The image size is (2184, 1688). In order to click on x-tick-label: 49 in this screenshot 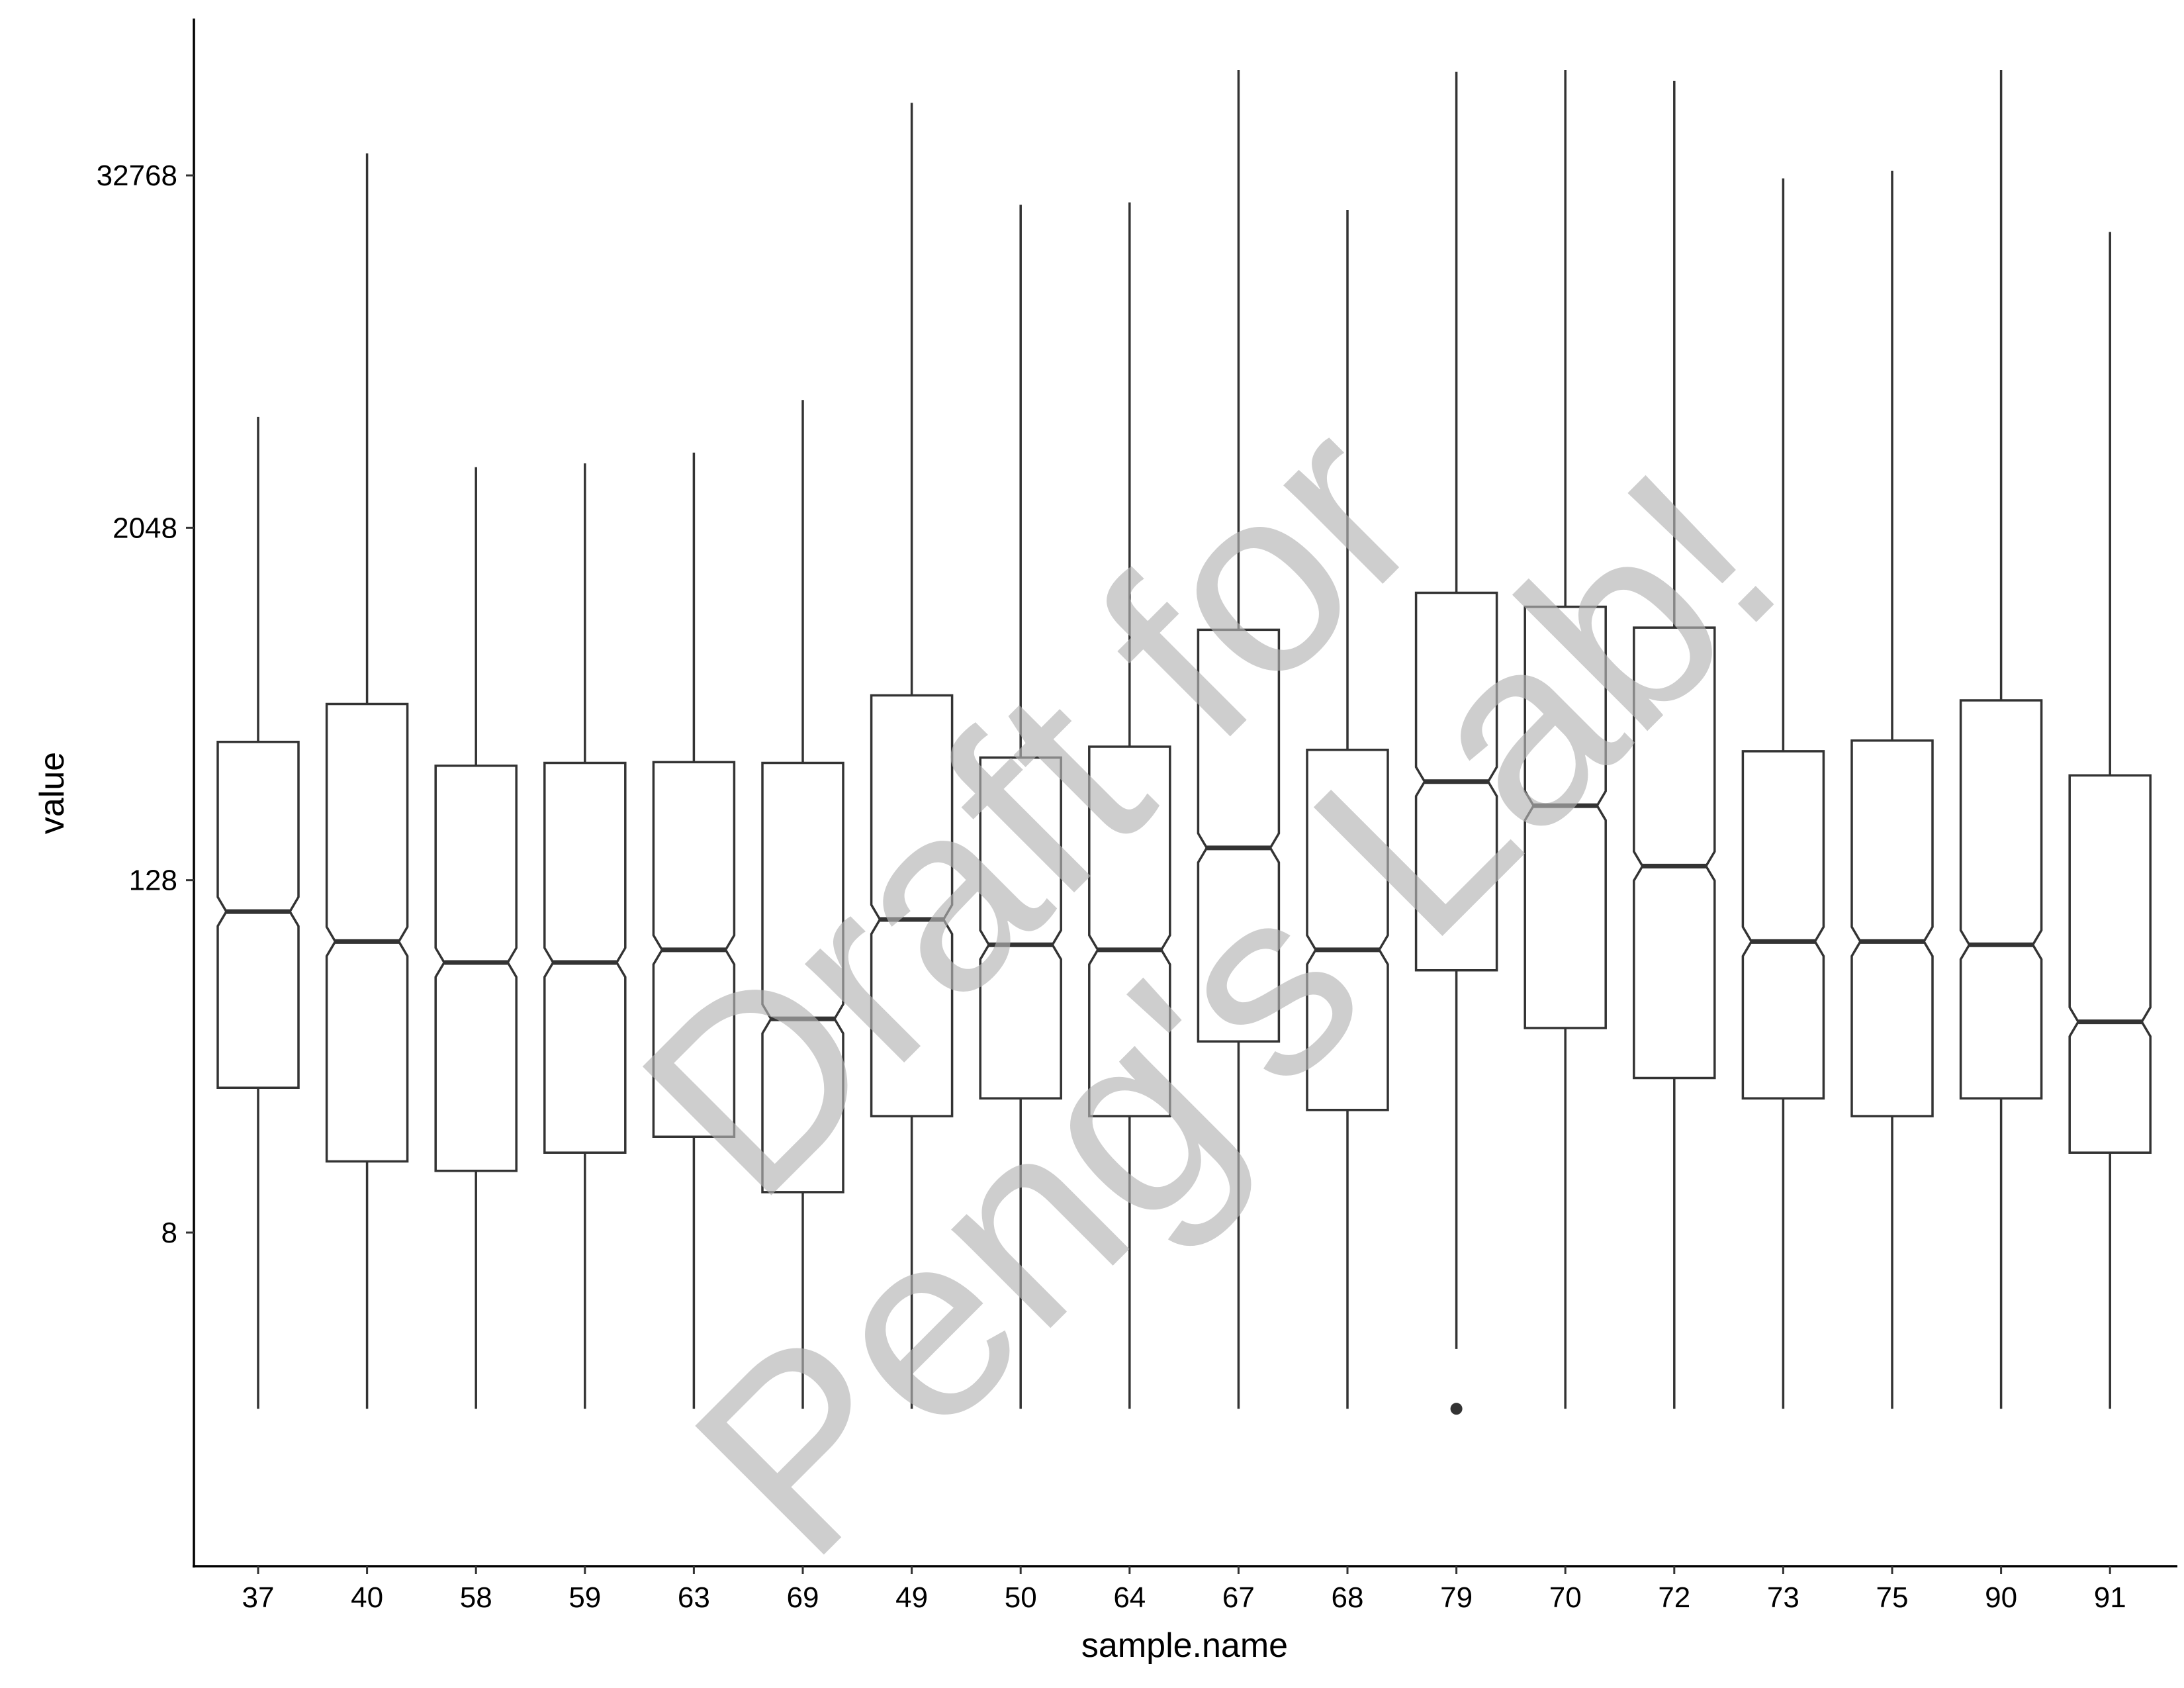, I will do `click(911, 1597)`.